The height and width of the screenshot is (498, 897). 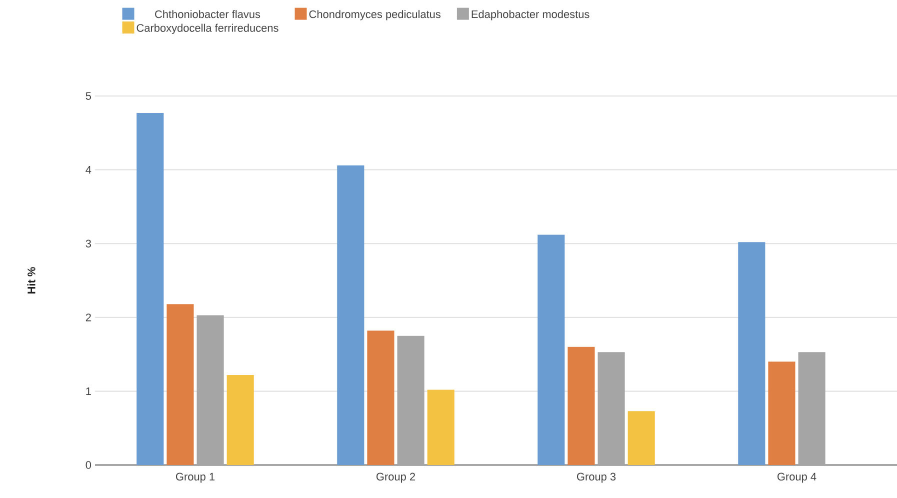 What do you see at coordinates (89, 465) in the screenshot?
I see `y-tick-label: 0` at bounding box center [89, 465].